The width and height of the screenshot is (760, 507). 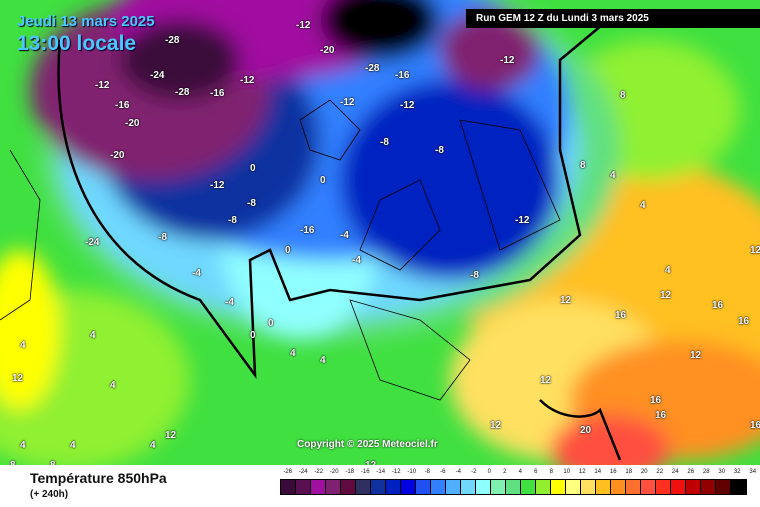 What do you see at coordinates (381, 472) in the screenshot?
I see `legend-label: -14` at bounding box center [381, 472].